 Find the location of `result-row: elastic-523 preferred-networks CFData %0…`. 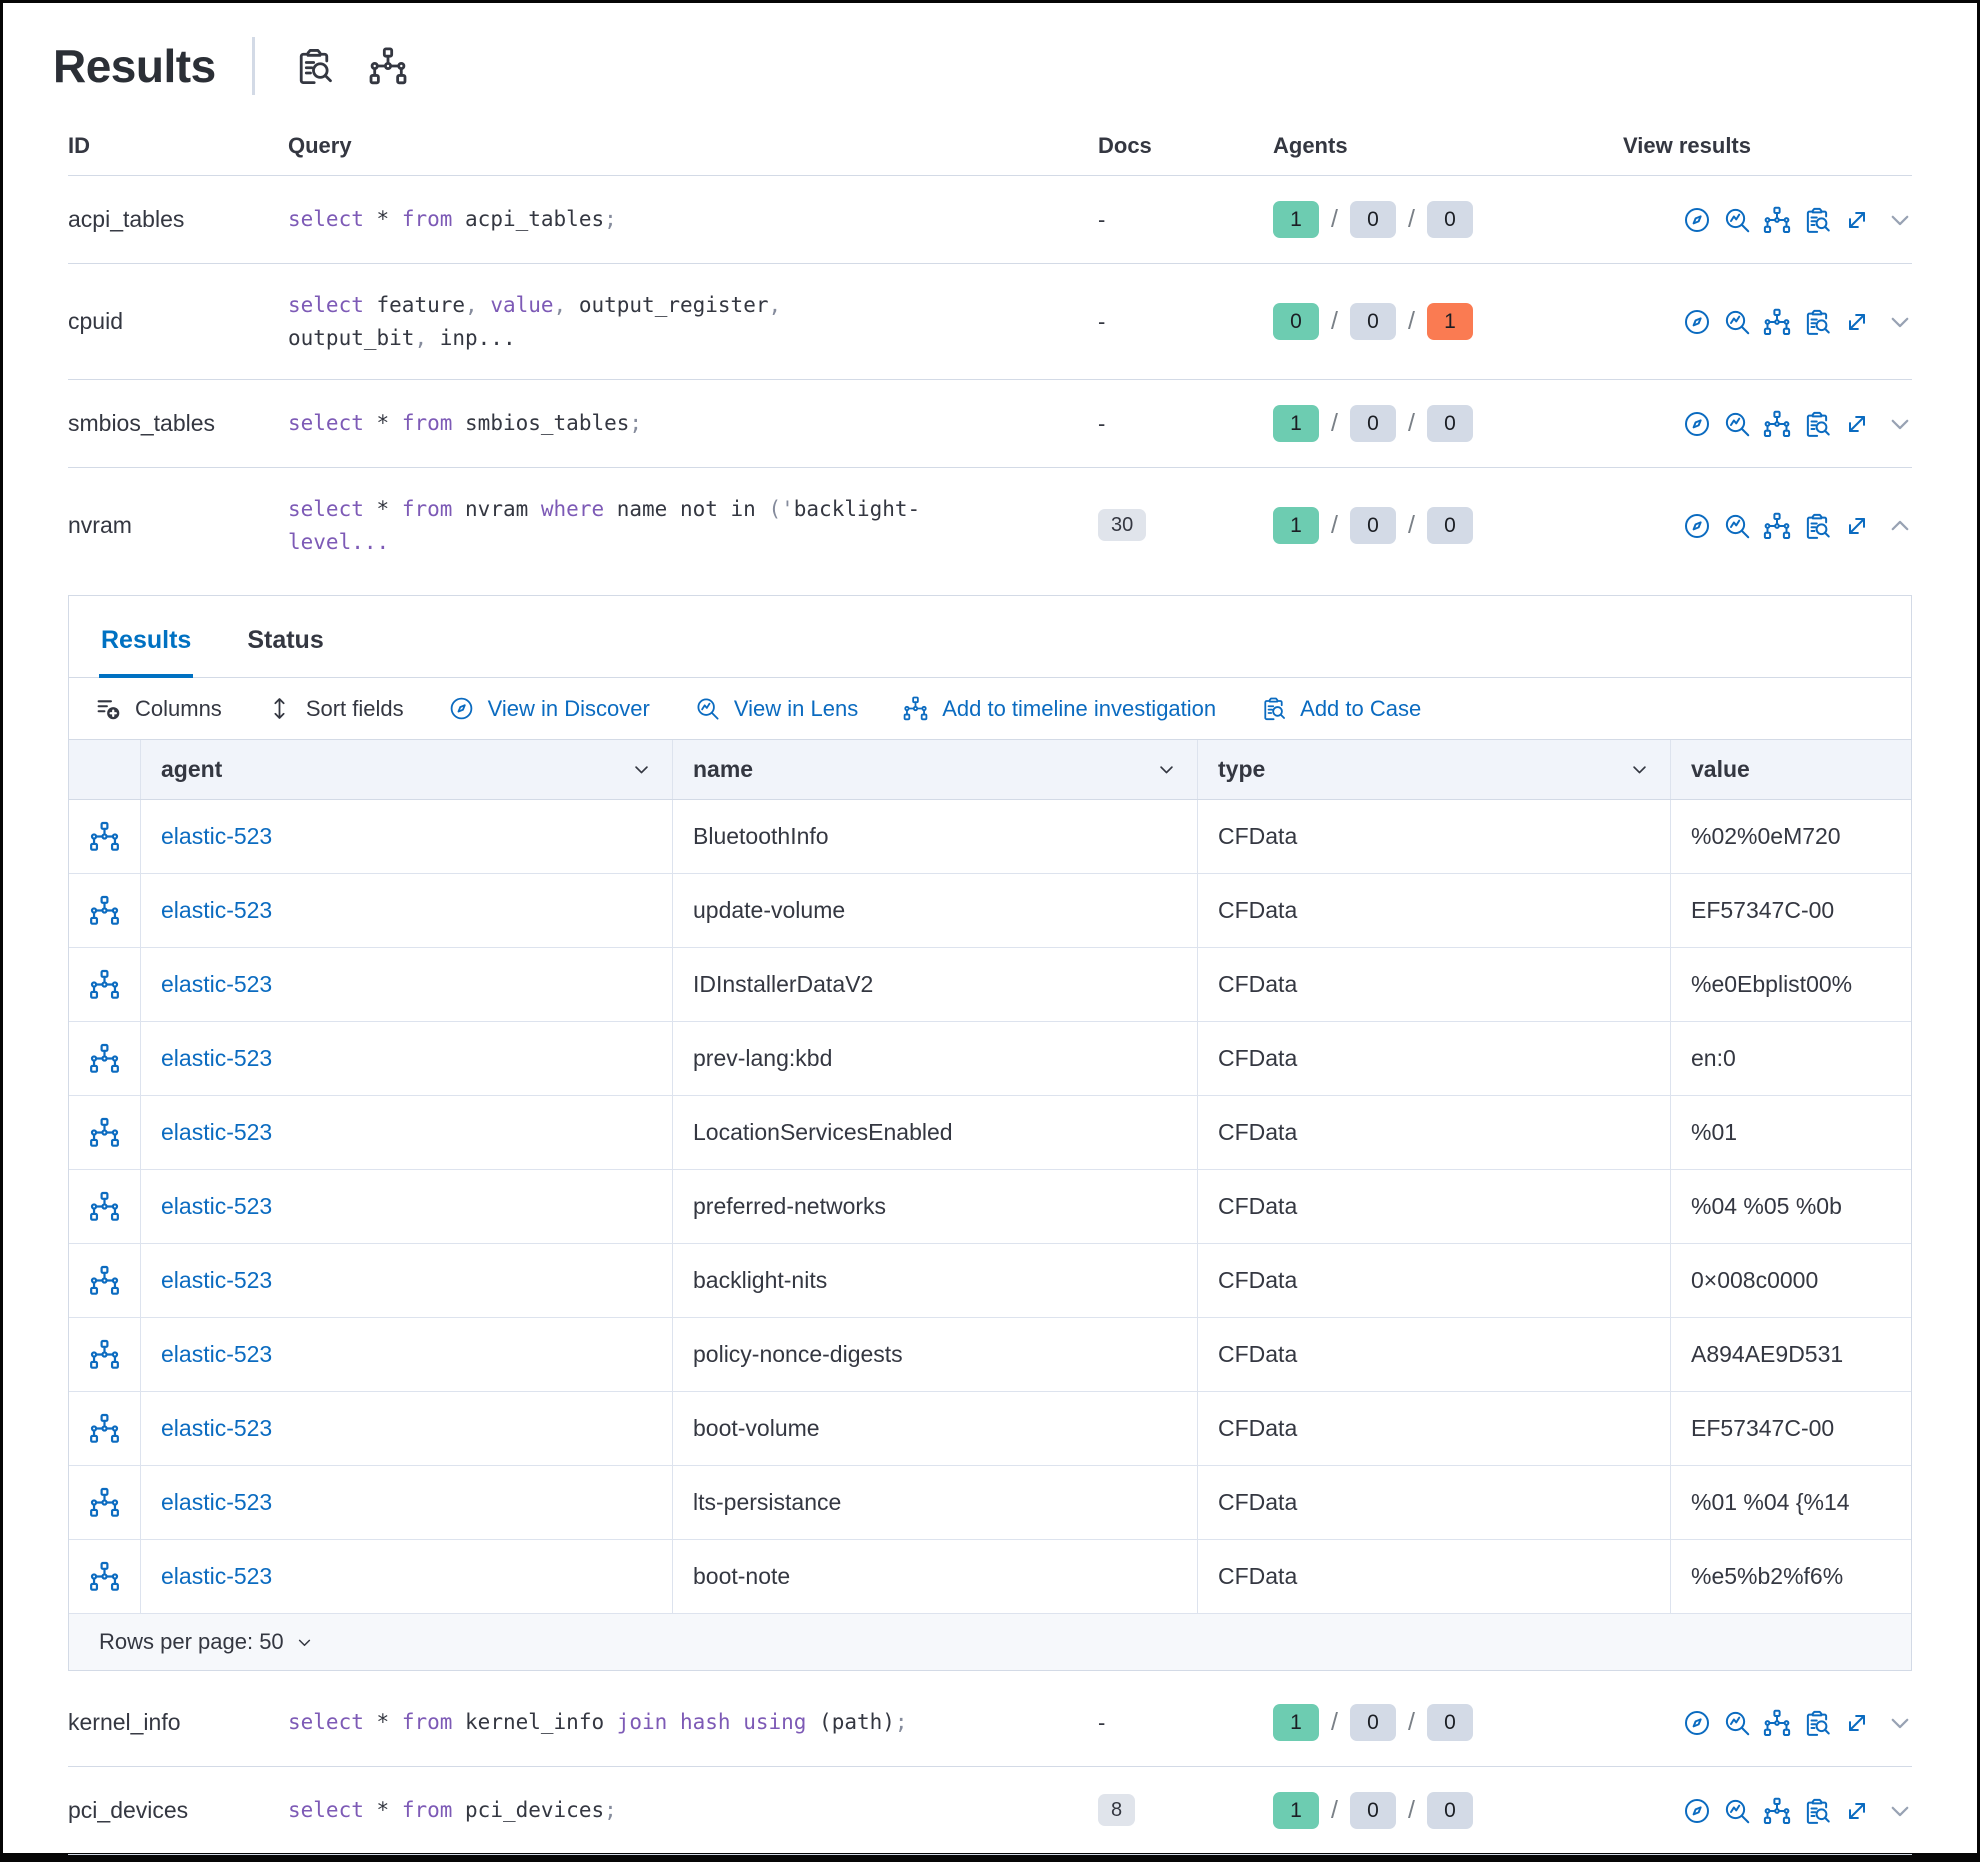

result-row: elastic-523 preferred-networks CFData %0… is located at coordinates (990, 1207).